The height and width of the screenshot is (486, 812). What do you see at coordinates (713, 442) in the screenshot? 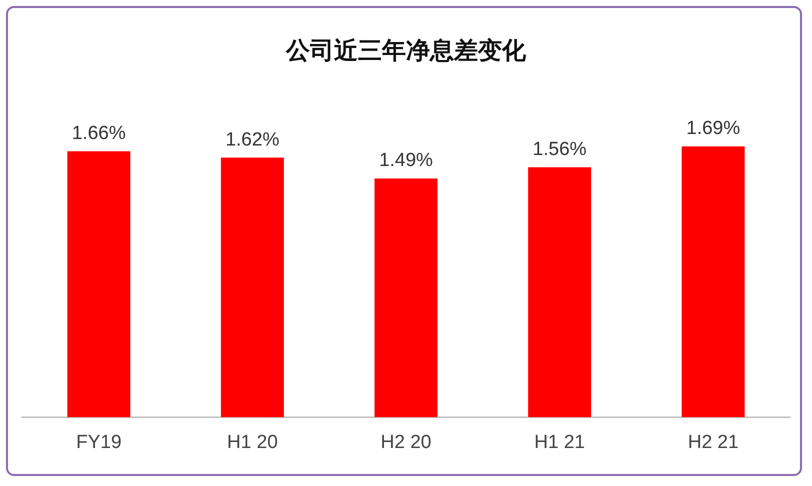
I see `x-tick-label: H2 21` at bounding box center [713, 442].